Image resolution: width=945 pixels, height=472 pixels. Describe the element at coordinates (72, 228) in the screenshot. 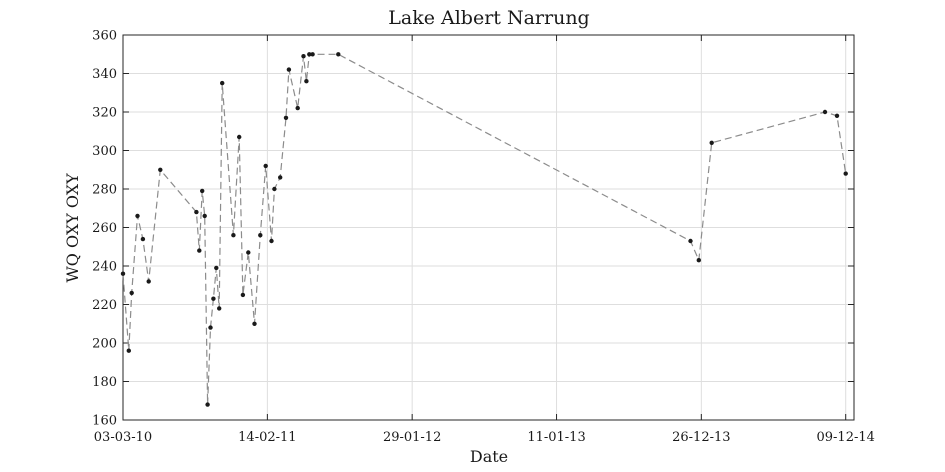

I see `y-axis-label: WQ OXY OXY` at that location.